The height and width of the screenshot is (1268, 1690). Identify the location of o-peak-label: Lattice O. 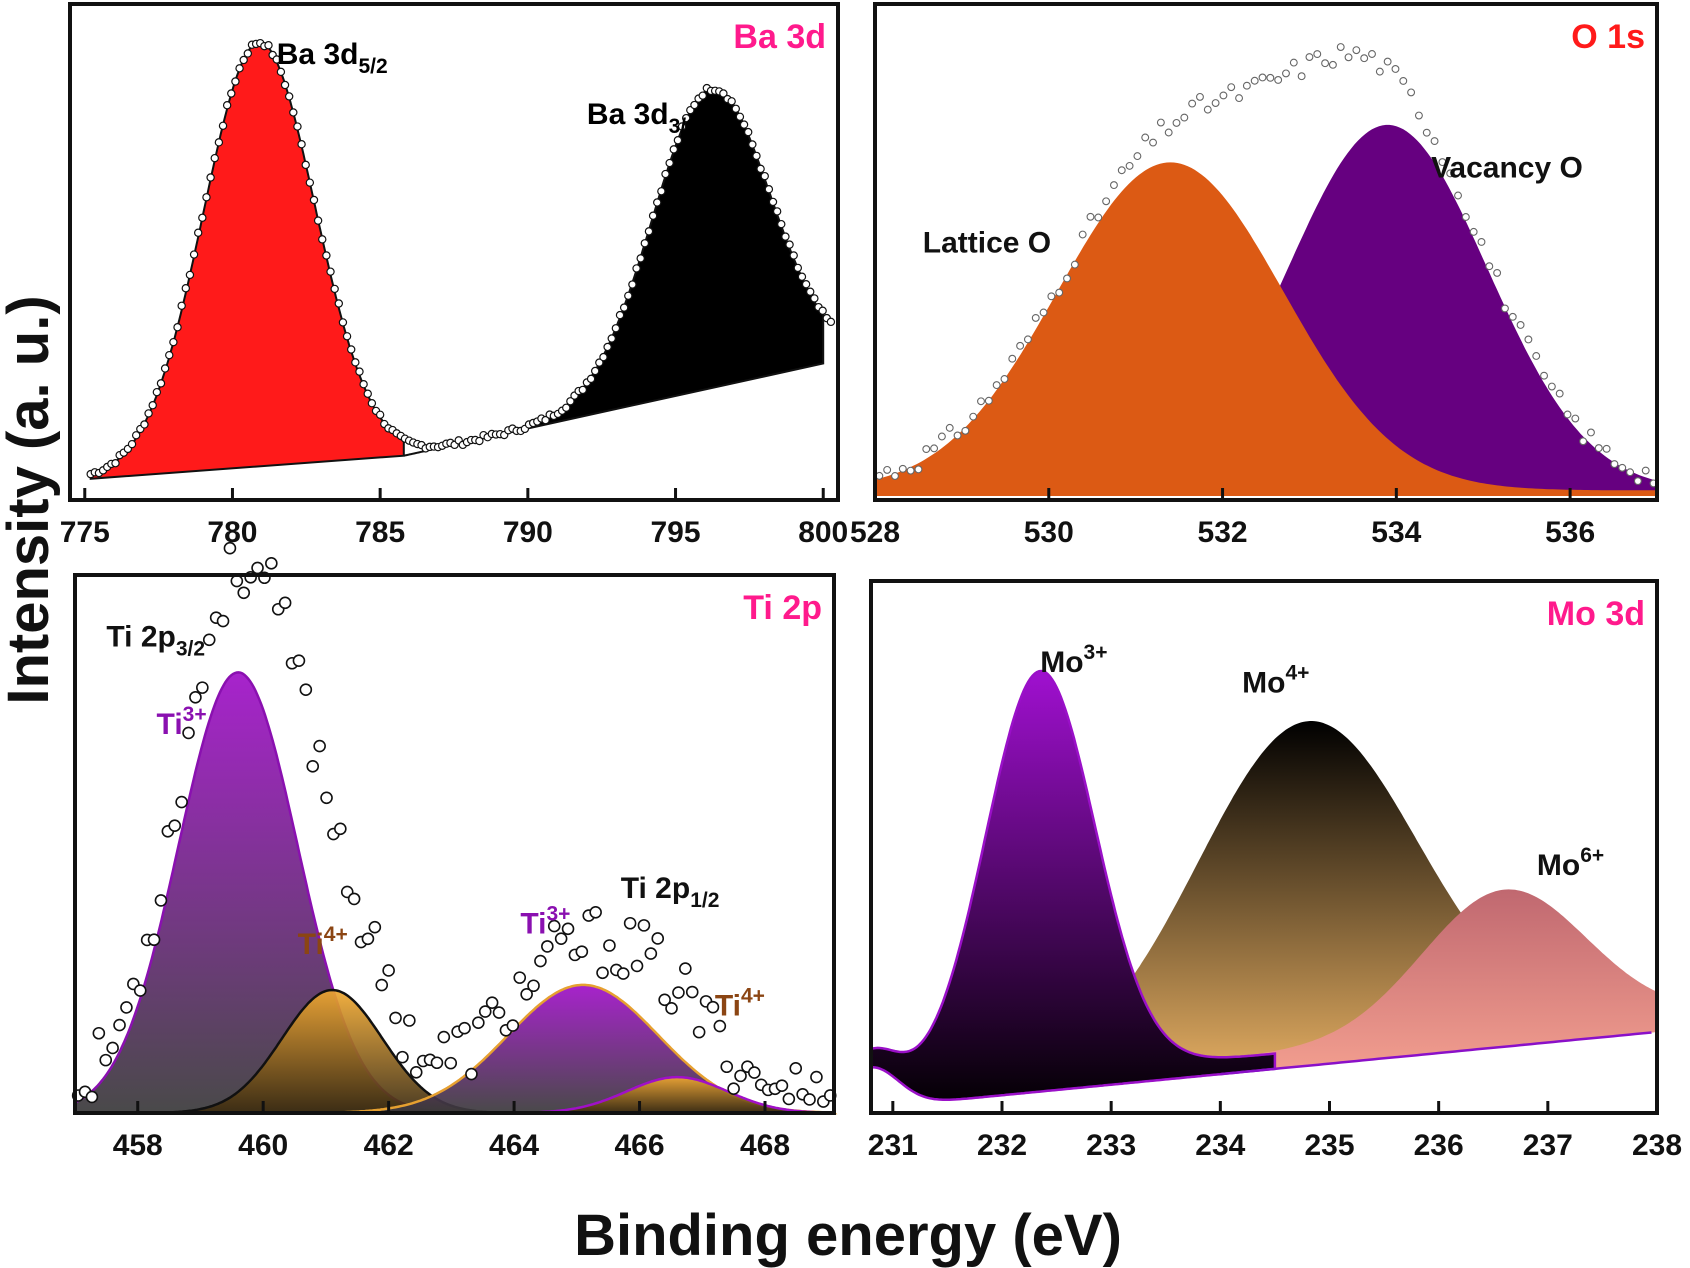
(987, 242).